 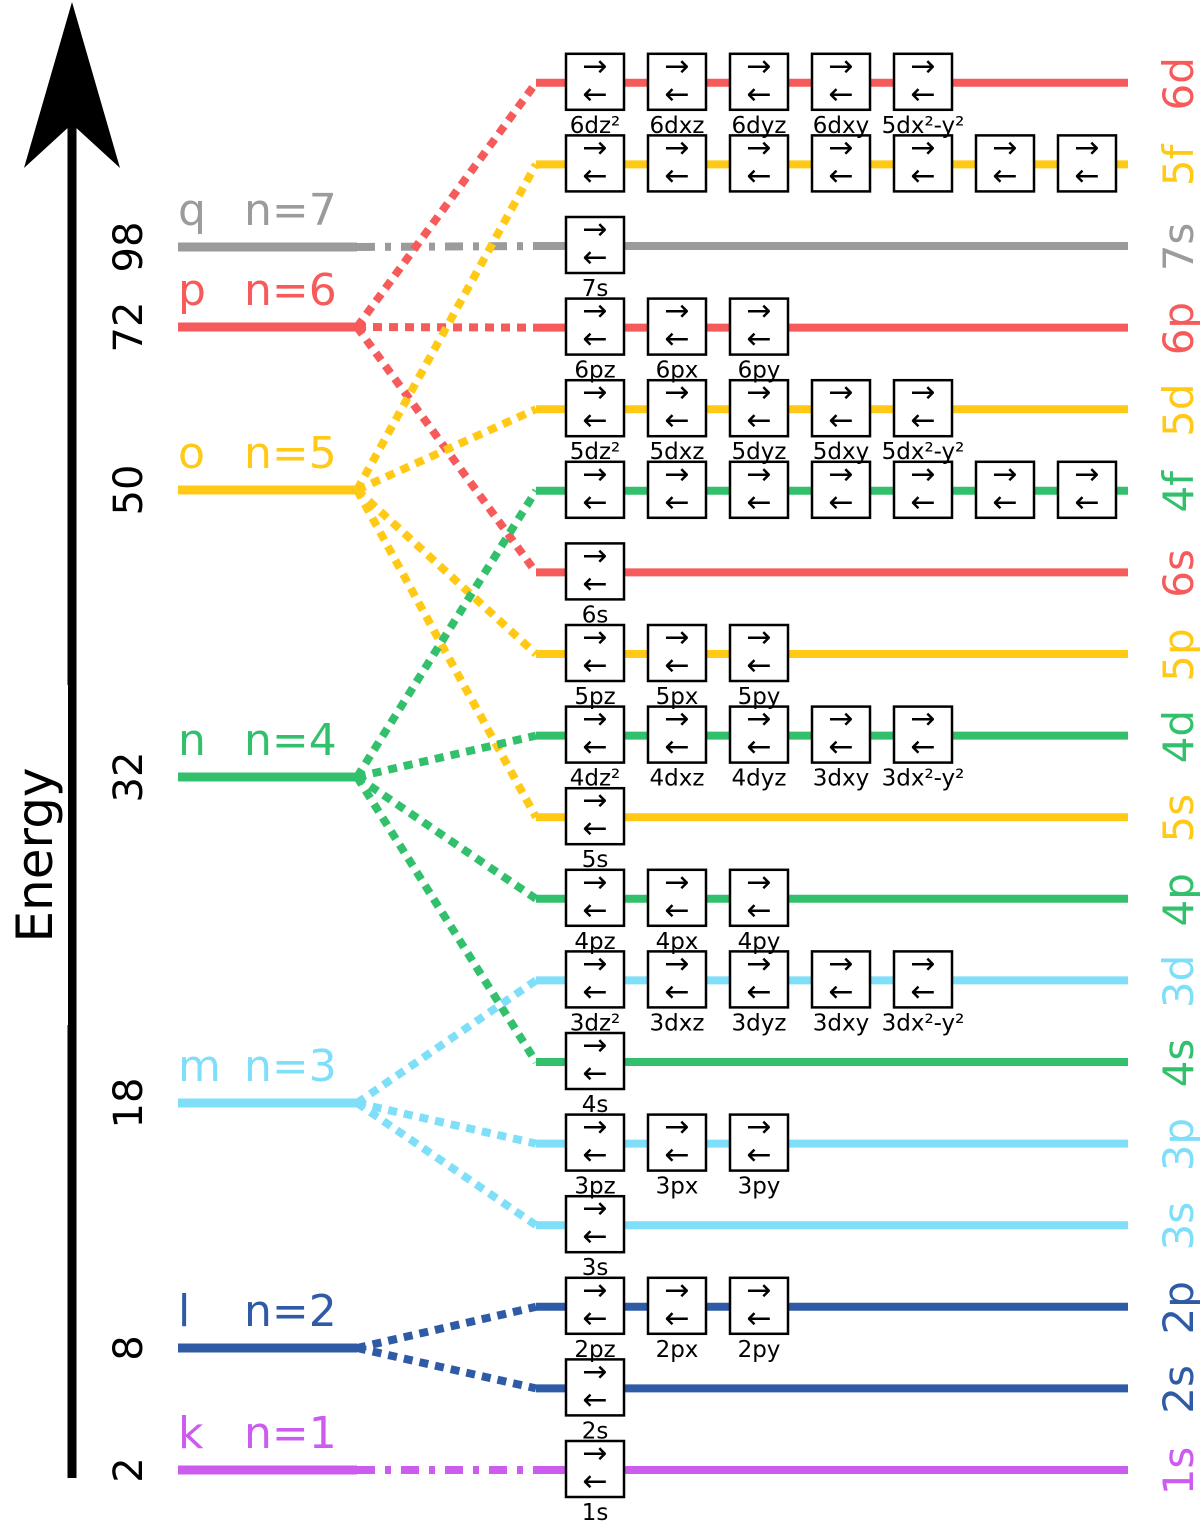 I want to click on energy-axis: Energy 2 8 18 32 50 72 98, so click(x=76, y=742).